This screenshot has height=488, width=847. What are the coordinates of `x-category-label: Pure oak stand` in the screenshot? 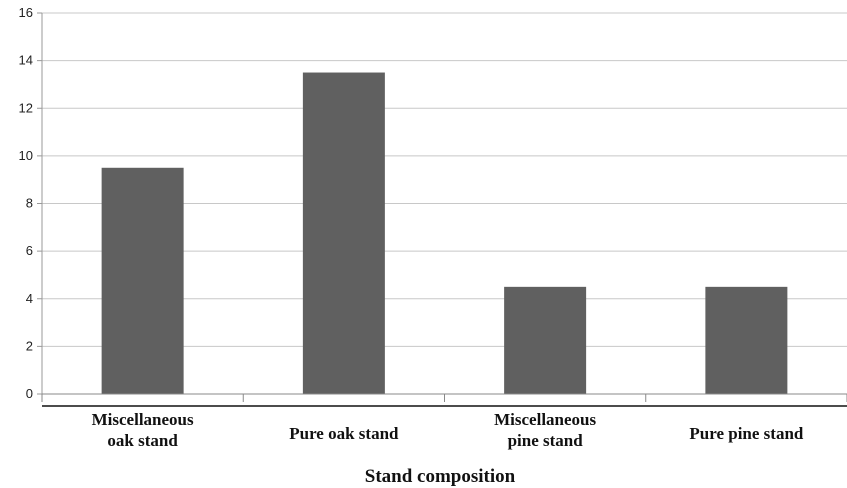 It's located at (344, 433).